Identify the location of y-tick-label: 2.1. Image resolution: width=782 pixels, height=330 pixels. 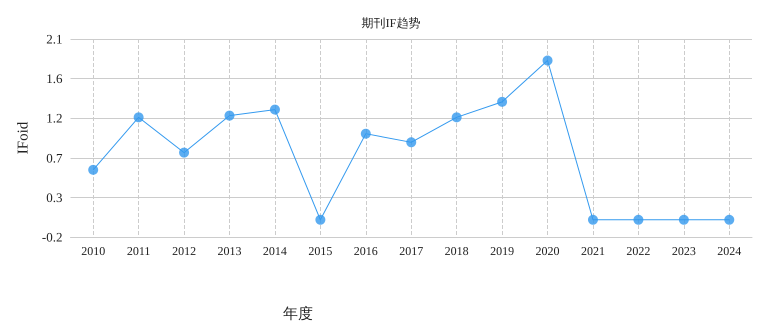
(54, 39).